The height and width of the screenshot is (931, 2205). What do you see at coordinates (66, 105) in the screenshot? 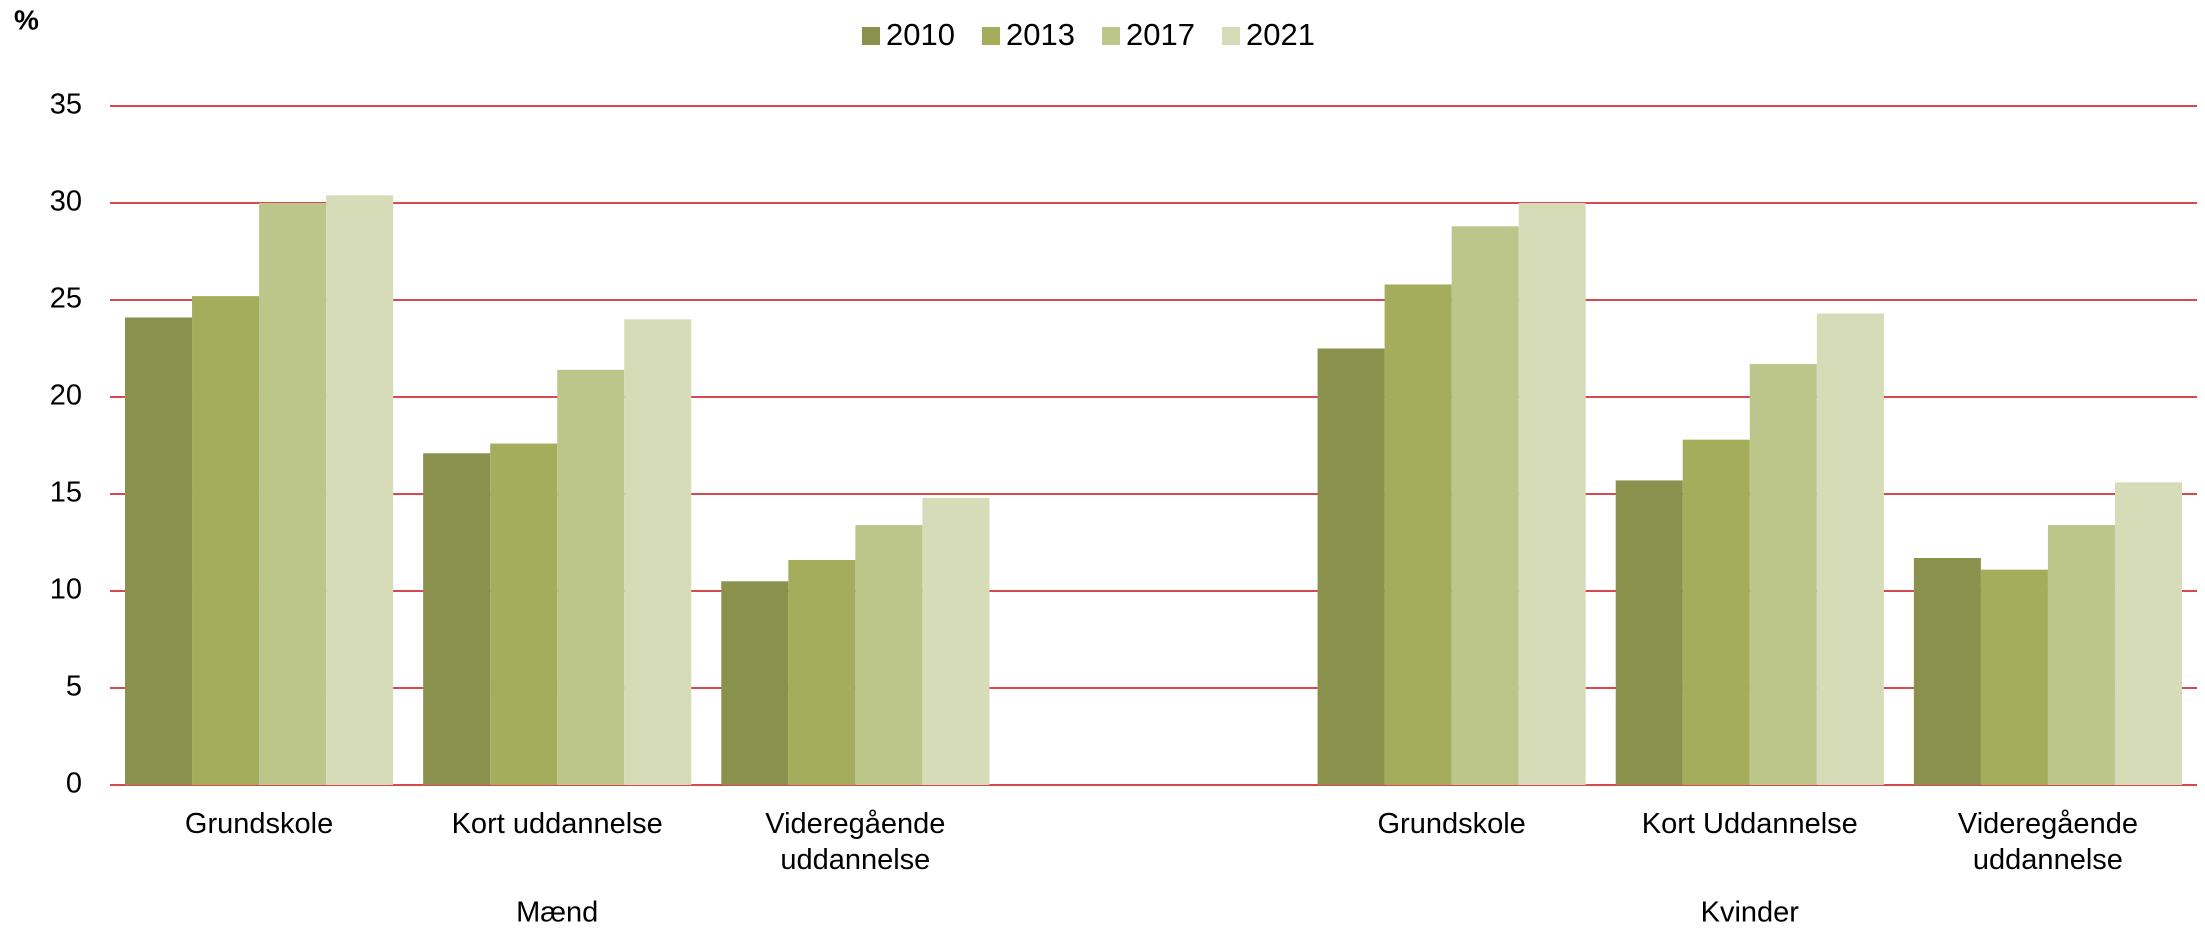
I see `y-tick-label: 35` at bounding box center [66, 105].